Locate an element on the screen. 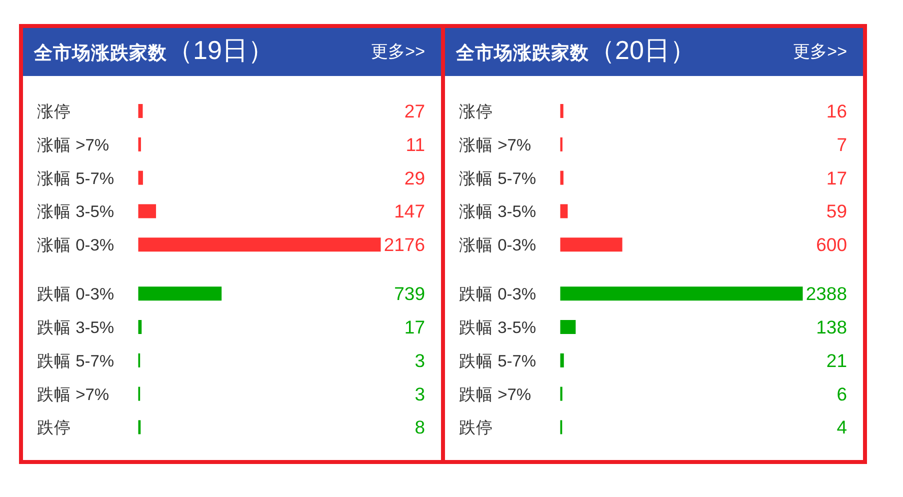 This screenshot has width=903, height=497. value-label: 2388 is located at coordinates (826, 293).